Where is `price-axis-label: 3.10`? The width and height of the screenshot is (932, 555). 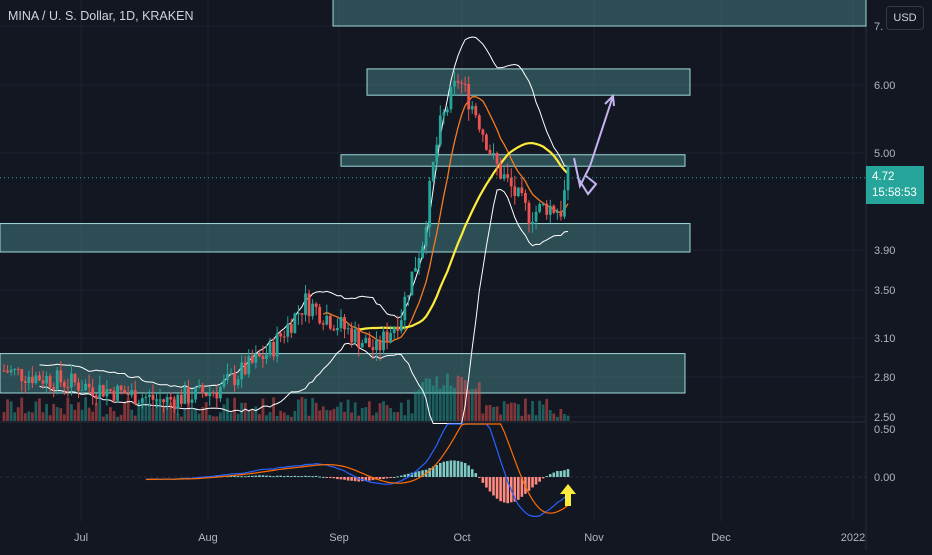 price-axis-label: 3.10 is located at coordinates (884, 339).